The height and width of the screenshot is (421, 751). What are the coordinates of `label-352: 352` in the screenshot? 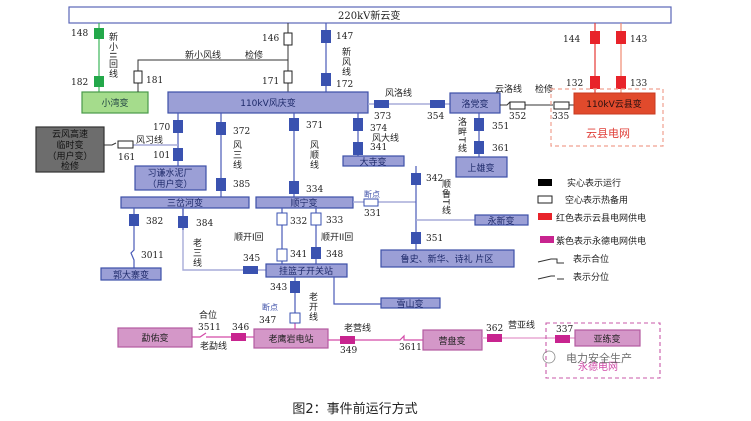 It's located at (517, 117).